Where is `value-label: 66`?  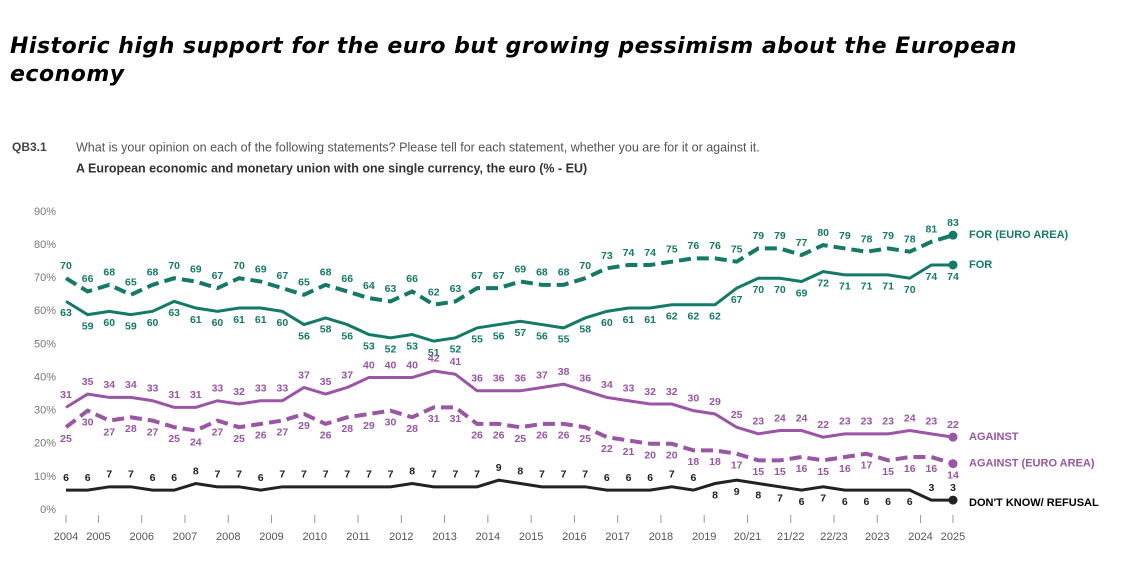
value-label: 66 is located at coordinates (88, 279).